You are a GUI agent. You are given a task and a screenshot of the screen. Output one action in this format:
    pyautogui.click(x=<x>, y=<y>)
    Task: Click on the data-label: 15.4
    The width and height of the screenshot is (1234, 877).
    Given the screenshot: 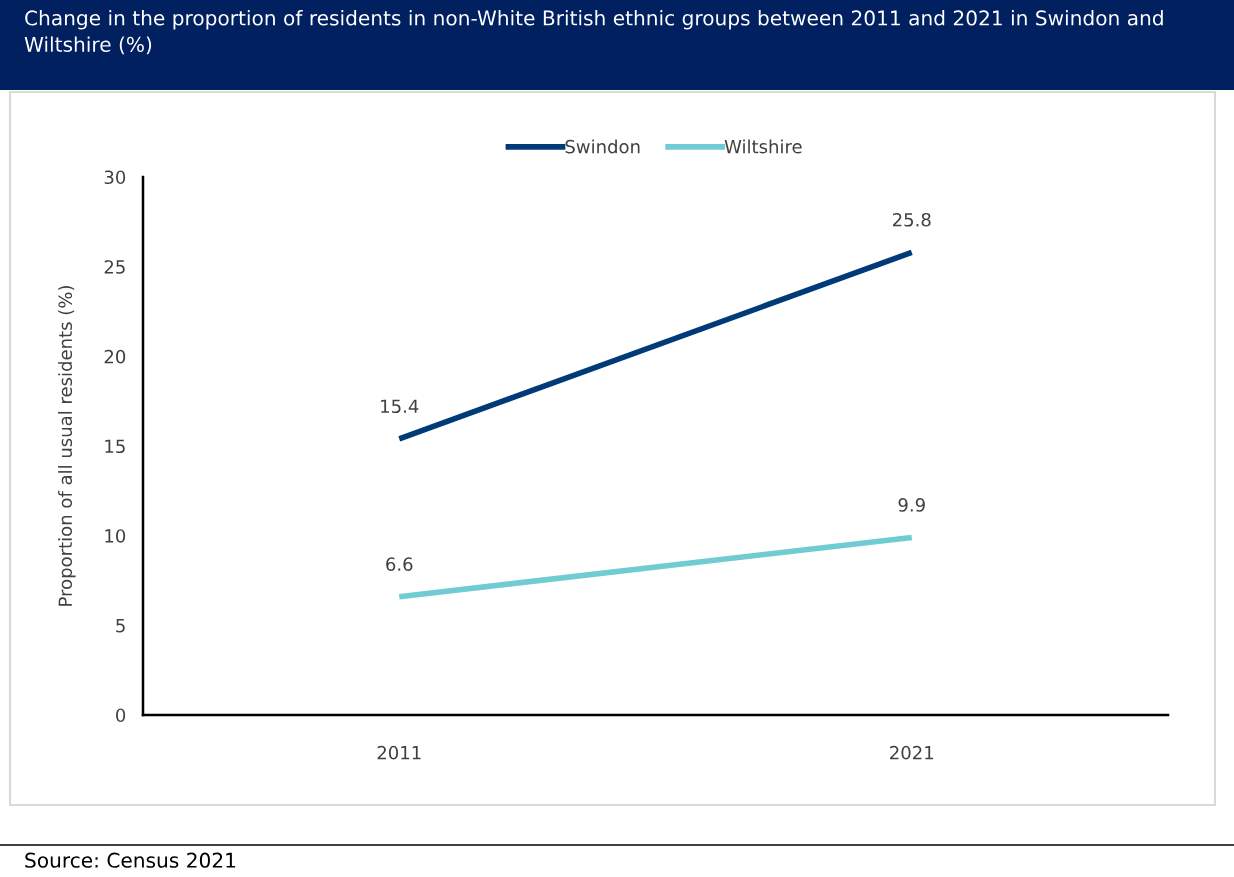 What is the action you would take?
    pyautogui.click(x=400, y=406)
    